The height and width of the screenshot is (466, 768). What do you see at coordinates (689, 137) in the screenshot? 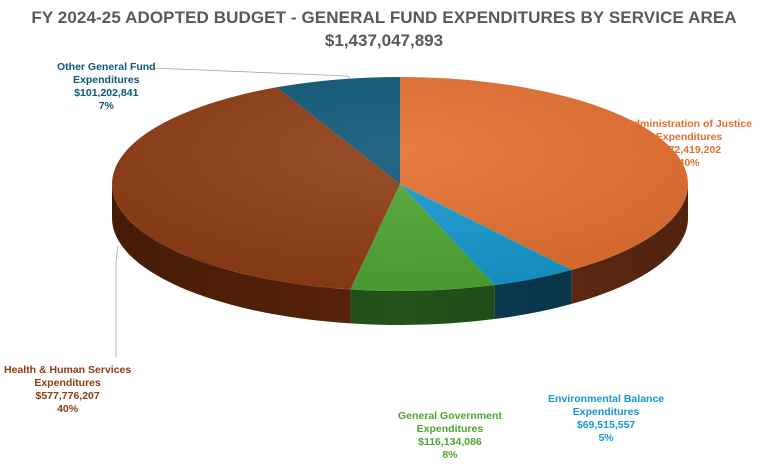
I see `label-admin-line2: Expenditures` at bounding box center [689, 137].